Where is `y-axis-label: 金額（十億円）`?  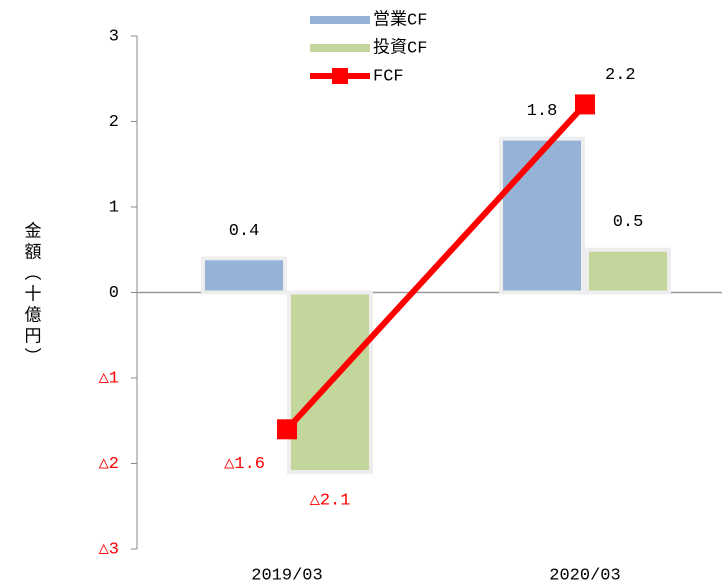
y-axis-label: 金額（十億円） is located at coordinates (31, 294).